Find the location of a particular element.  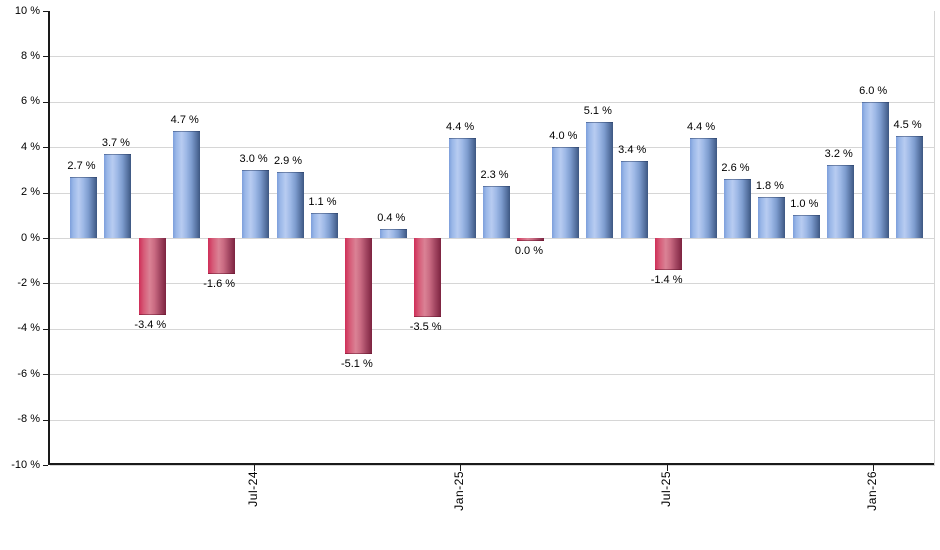

y-tick-label: -6 % is located at coordinates (28, 373).